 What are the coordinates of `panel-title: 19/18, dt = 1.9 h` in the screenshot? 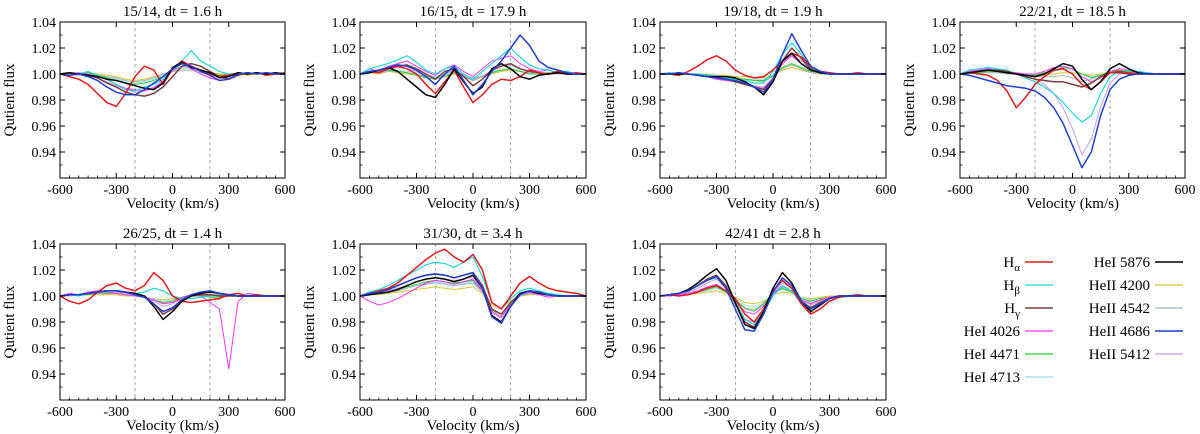 It's located at (773, 12).